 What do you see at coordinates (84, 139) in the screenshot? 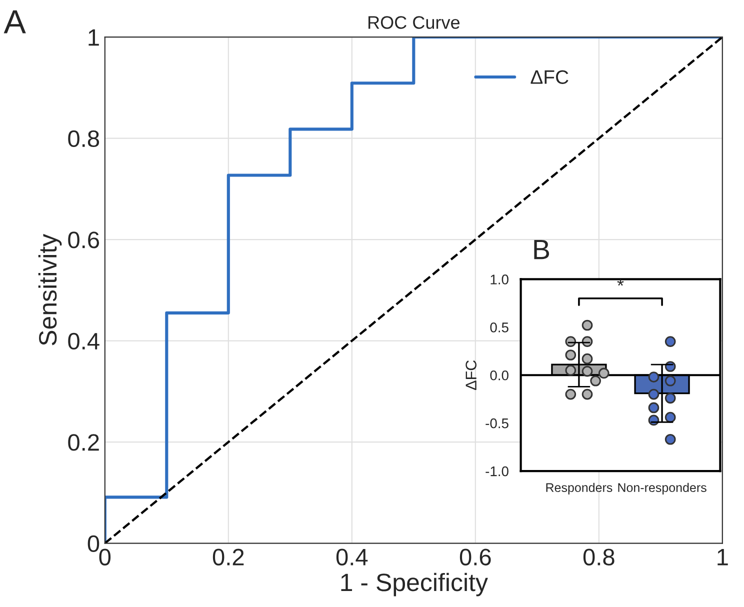
I see `y-tick-label: 0.8` at bounding box center [84, 139].